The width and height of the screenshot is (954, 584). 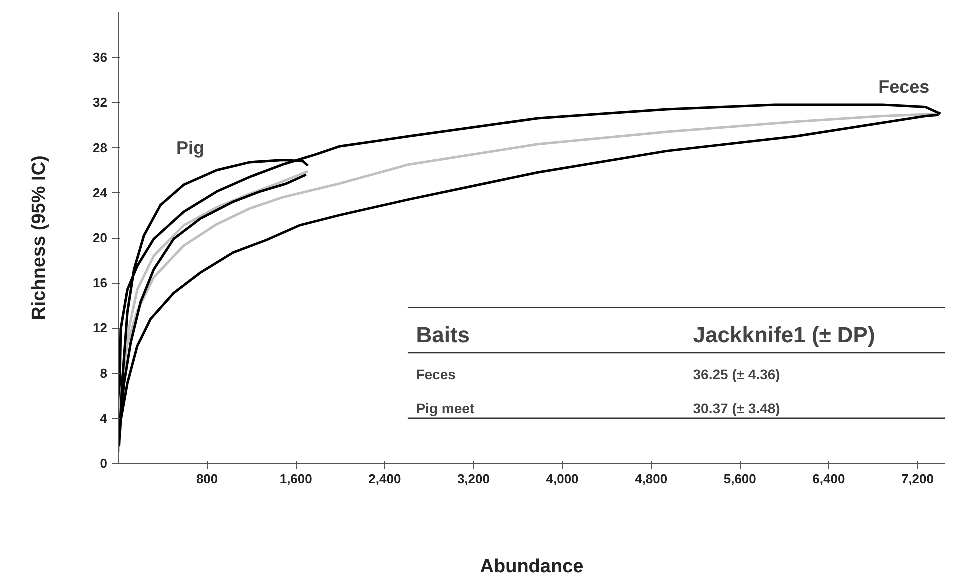 What do you see at coordinates (100, 328) in the screenshot?
I see `y-tick-label: 12` at bounding box center [100, 328].